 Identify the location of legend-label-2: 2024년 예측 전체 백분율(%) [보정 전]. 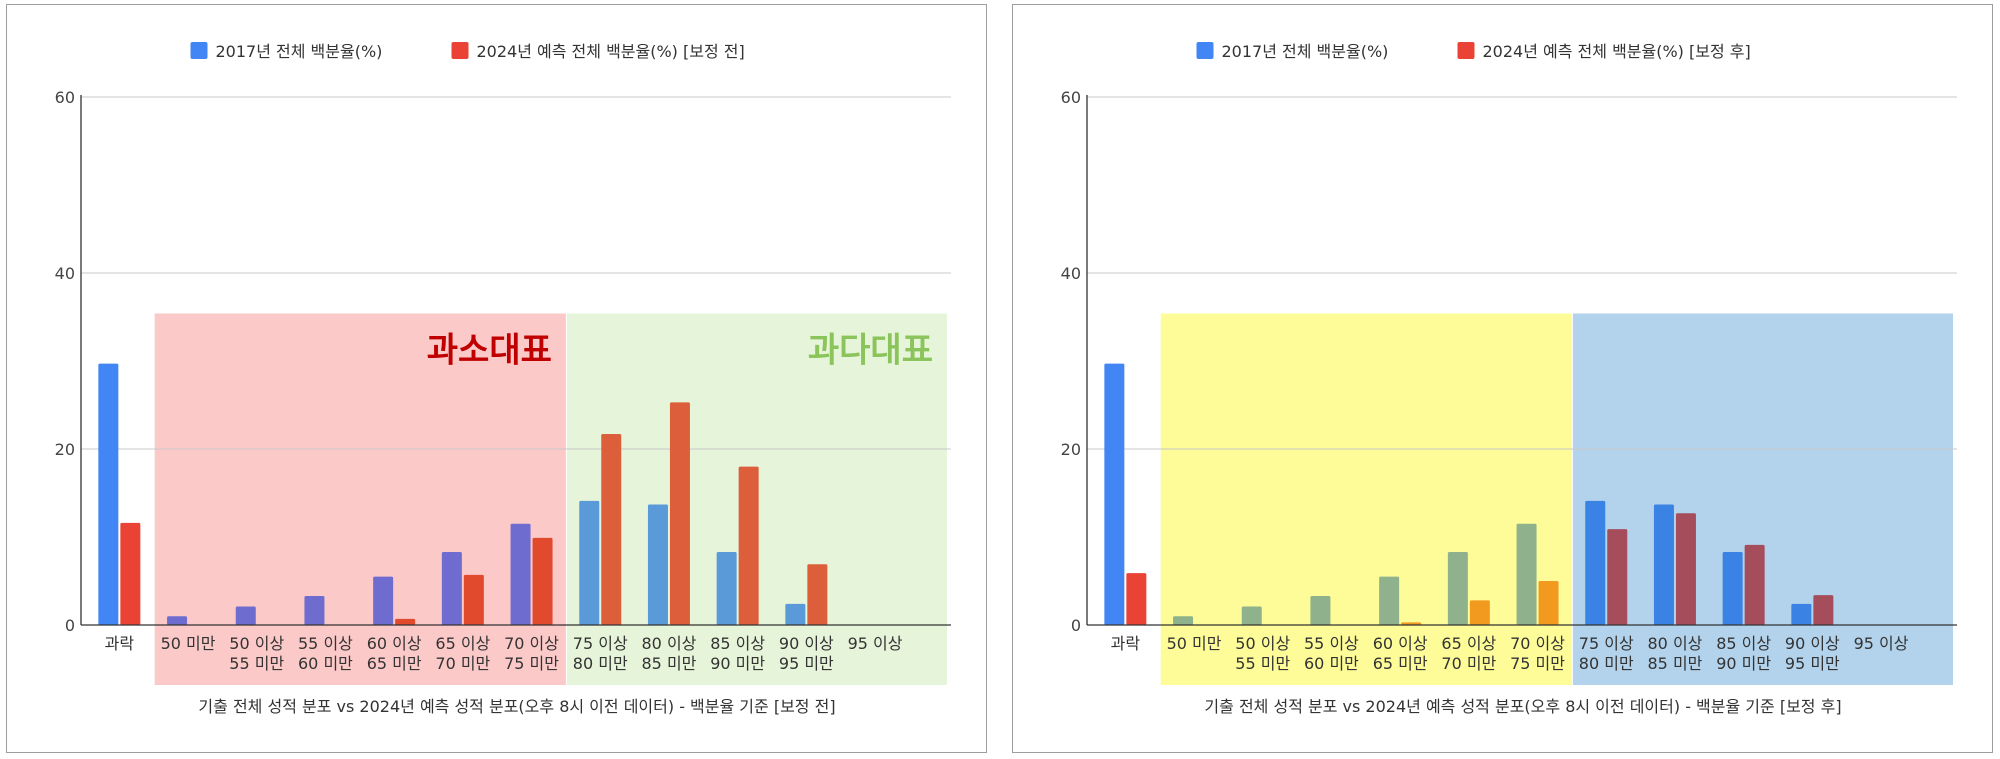
(611, 51).